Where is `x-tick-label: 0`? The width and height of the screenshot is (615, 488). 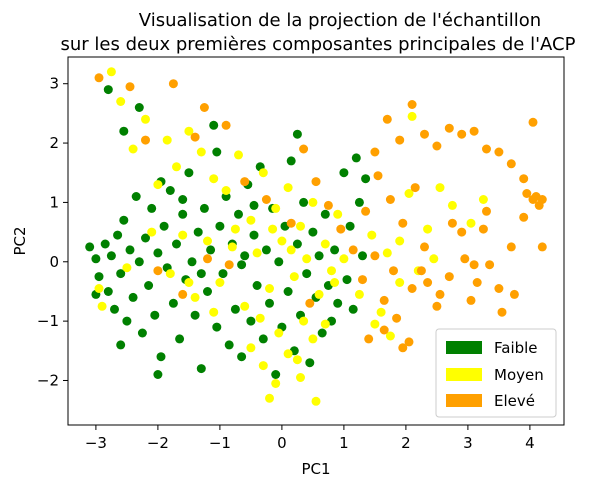 x-tick-label: 0 is located at coordinates (282, 443).